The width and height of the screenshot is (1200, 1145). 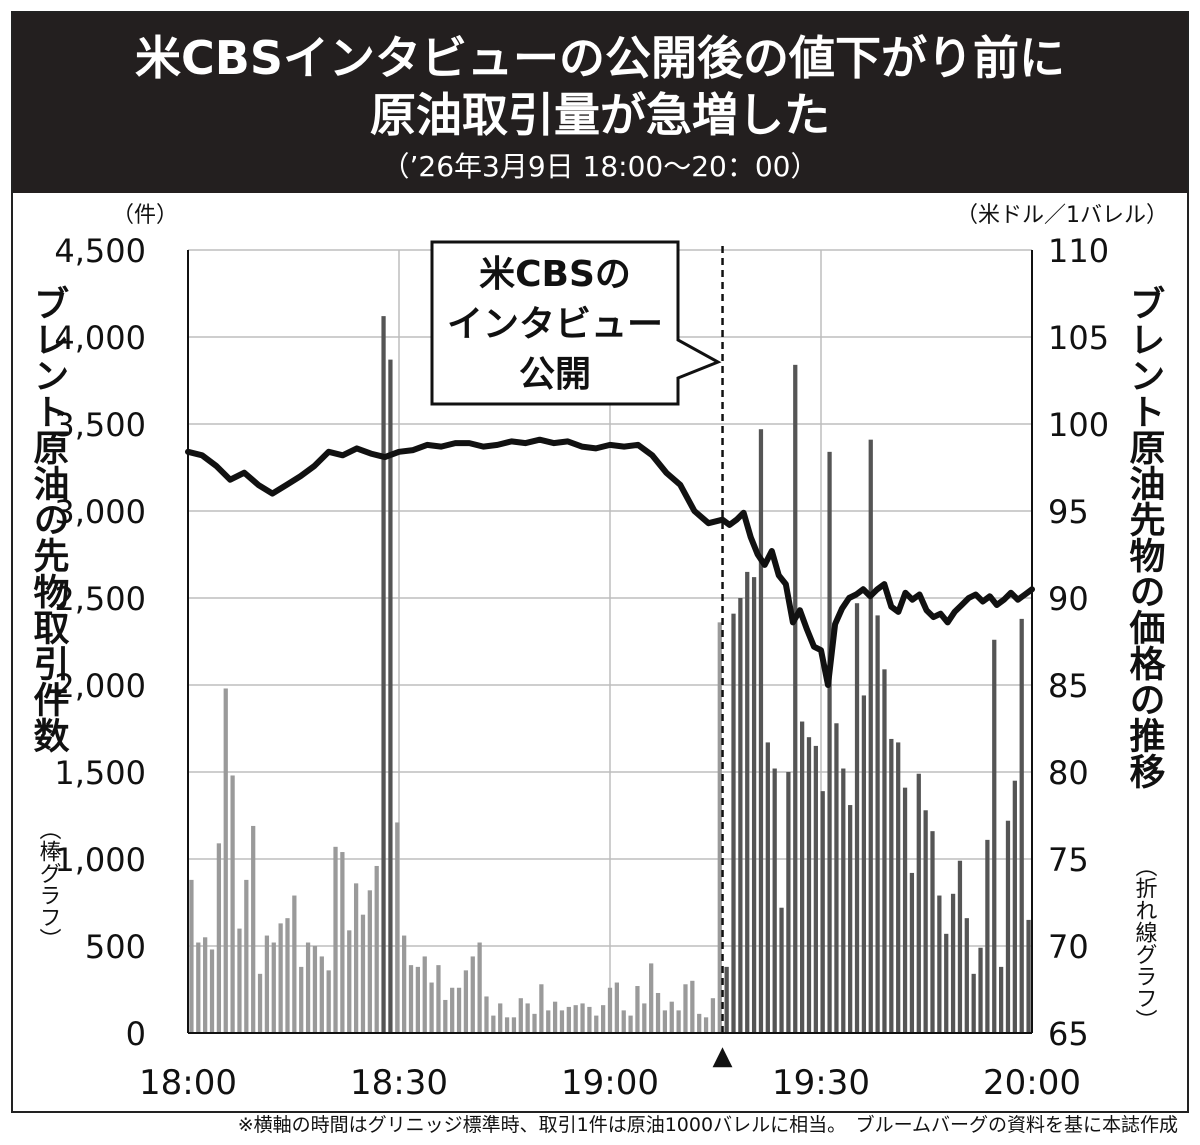 What do you see at coordinates (100, 860) in the screenshot?
I see `y-left-tick-label: 1,000` at bounding box center [100, 860].